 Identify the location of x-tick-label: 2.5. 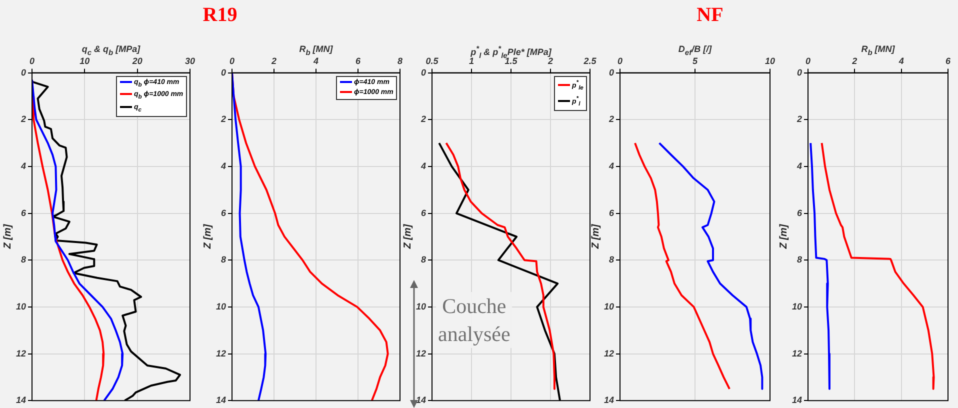
(590, 61).